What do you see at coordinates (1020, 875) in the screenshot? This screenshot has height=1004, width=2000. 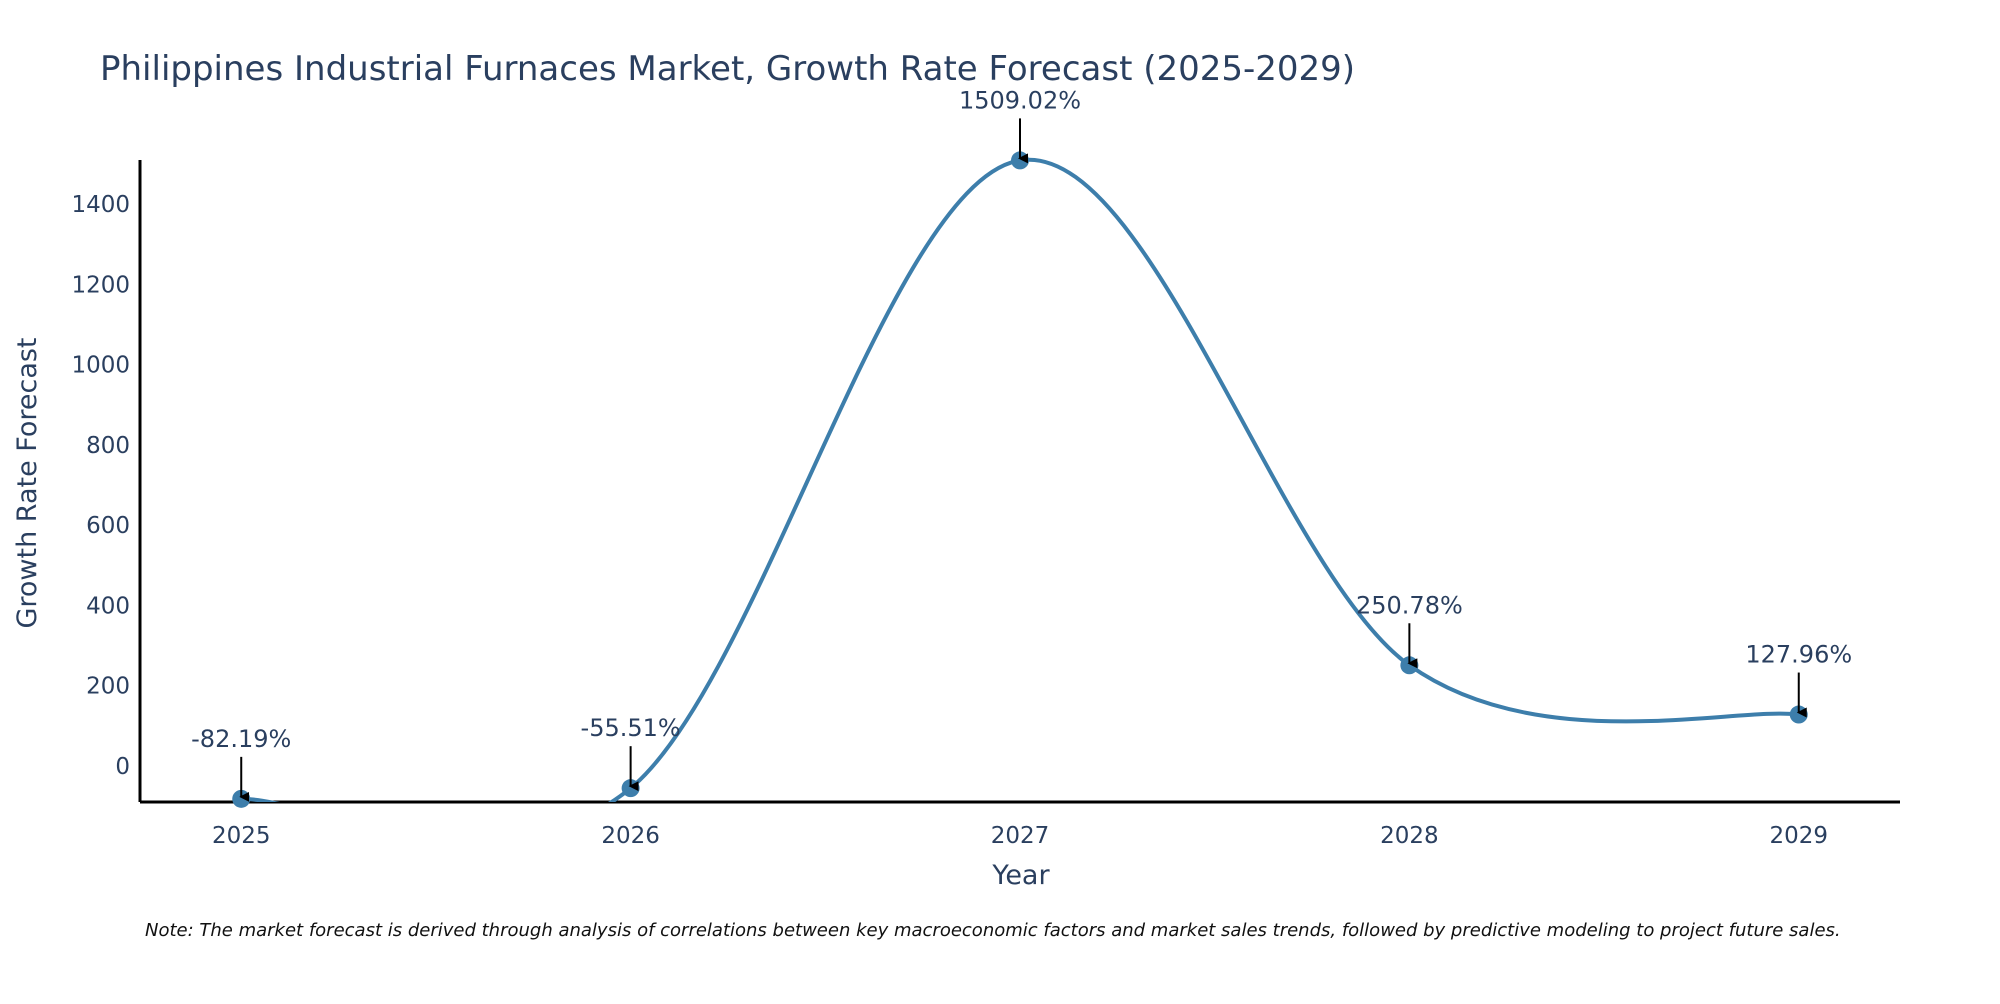 I see `x-axis-title: Year` at bounding box center [1020, 875].